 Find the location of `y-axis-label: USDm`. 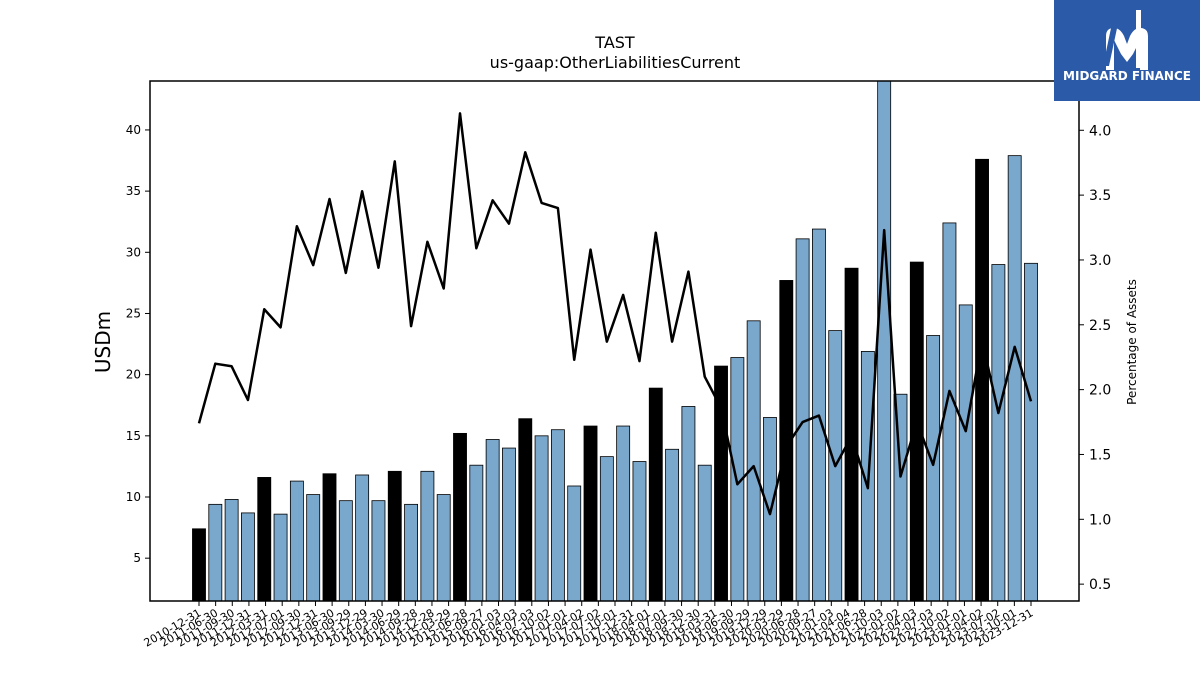

y-axis-label: USDm is located at coordinates (103, 342).